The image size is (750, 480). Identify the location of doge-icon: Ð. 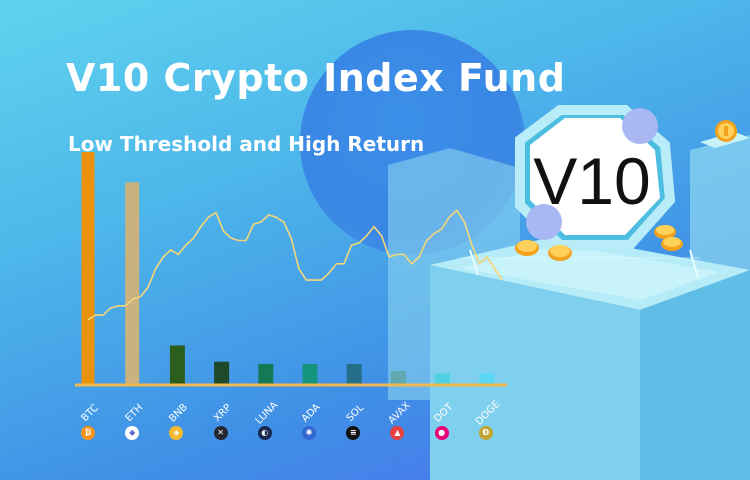
(485, 433).